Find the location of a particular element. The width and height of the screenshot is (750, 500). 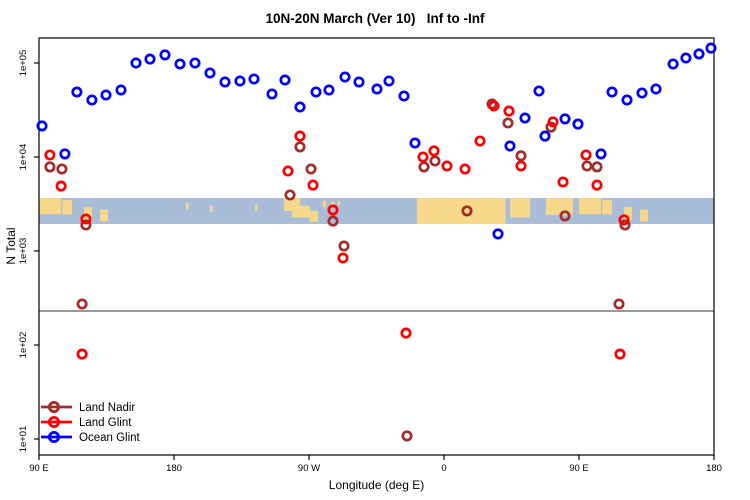

map-band-ocean is located at coordinates (376, 211).